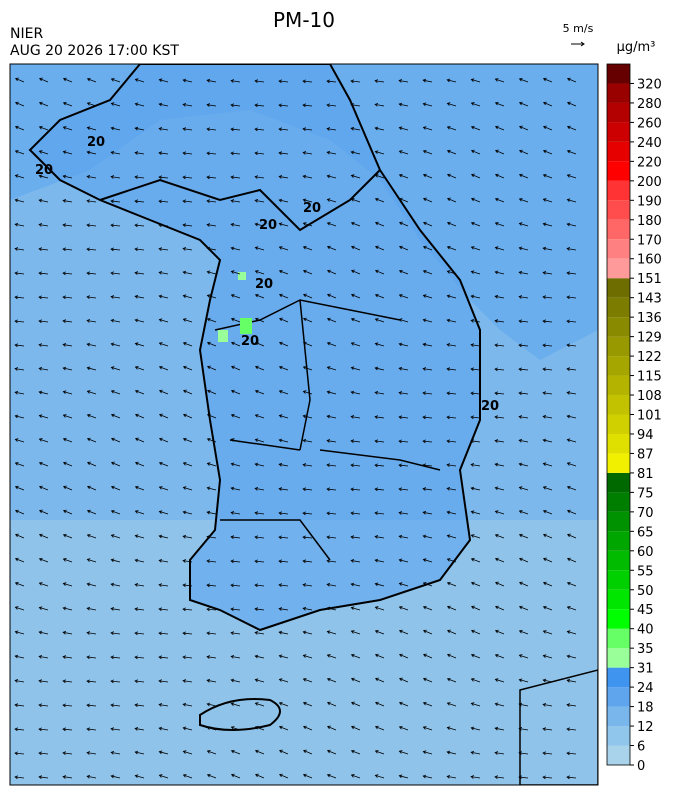 The width and height of the screenshot is (673, 799). I want to click on colorbar-cell, so click(618, 638).